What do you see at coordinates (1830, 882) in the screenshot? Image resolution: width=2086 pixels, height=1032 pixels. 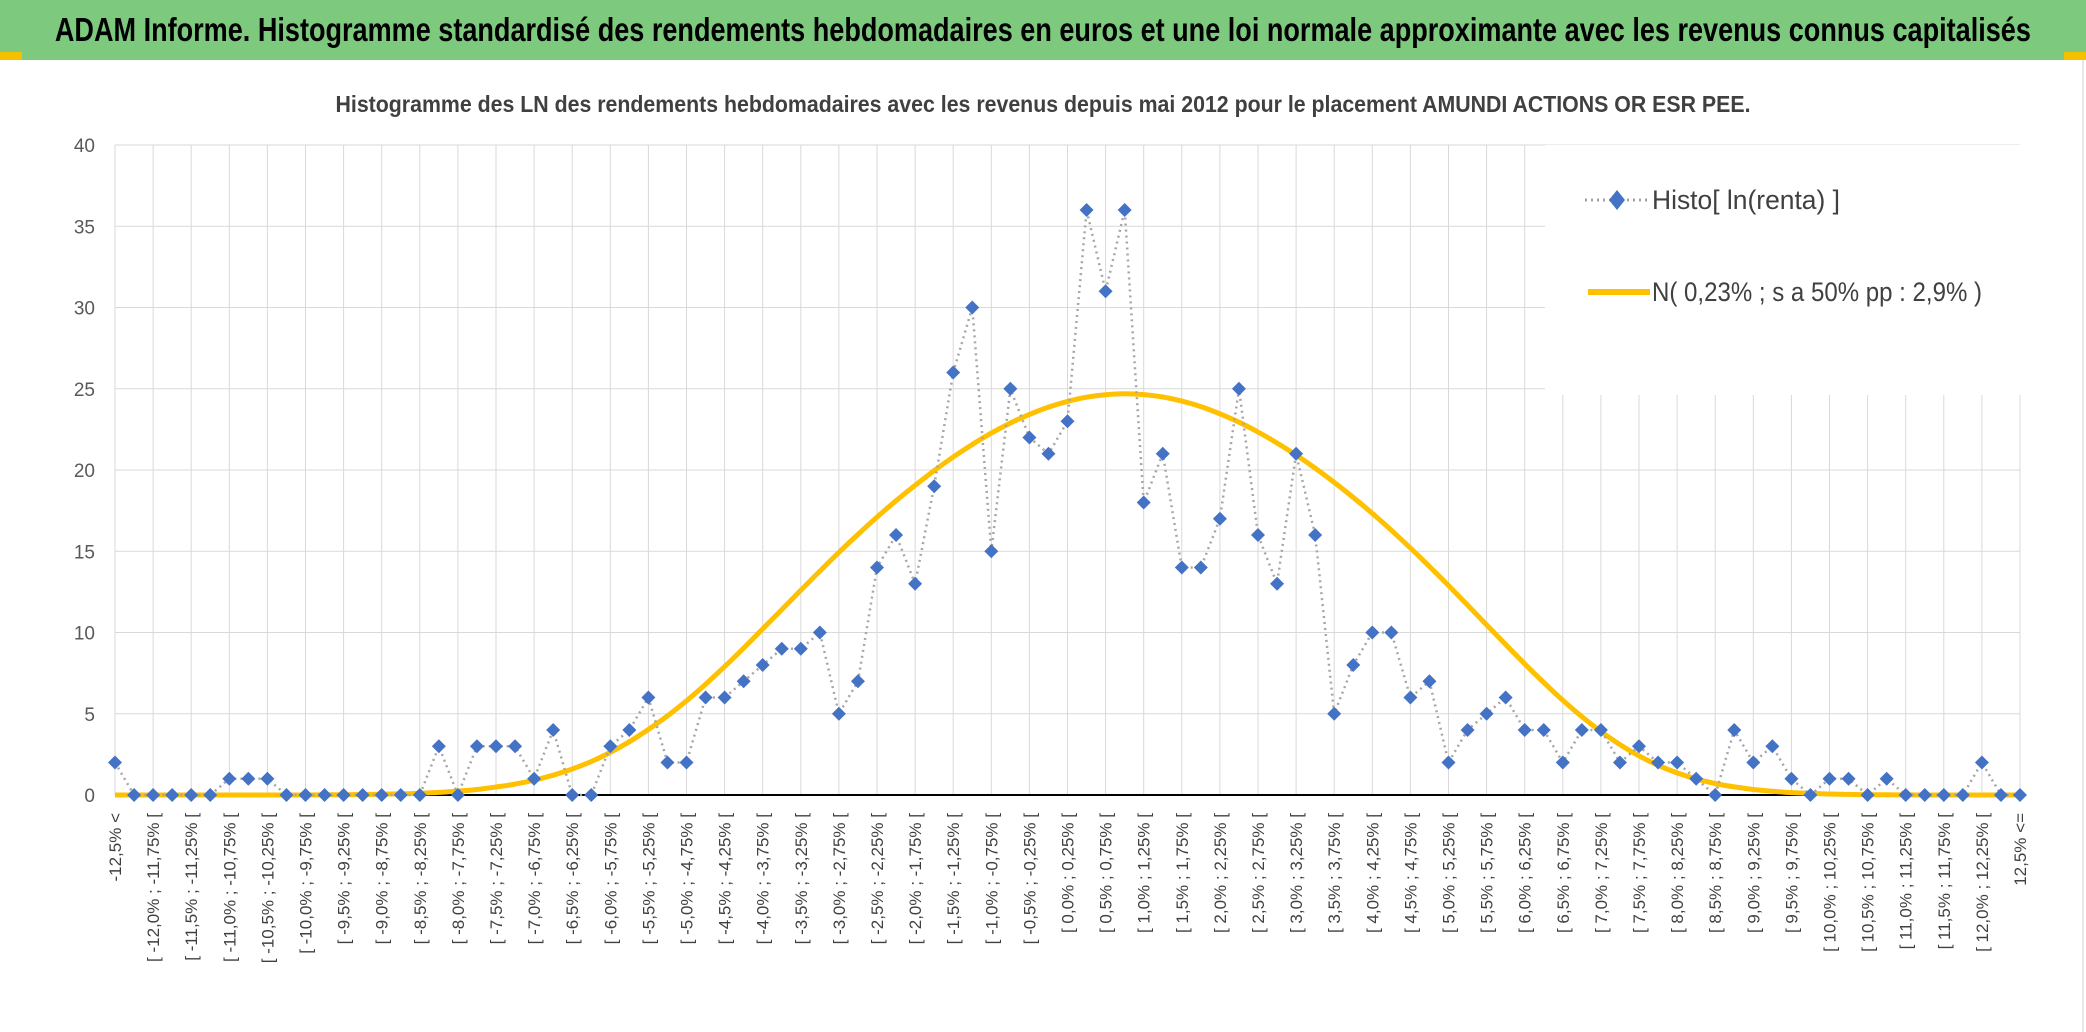 I see `x-tick-label: [ 10,0% ; 10,25% [` at bounding box center [1830, 882].